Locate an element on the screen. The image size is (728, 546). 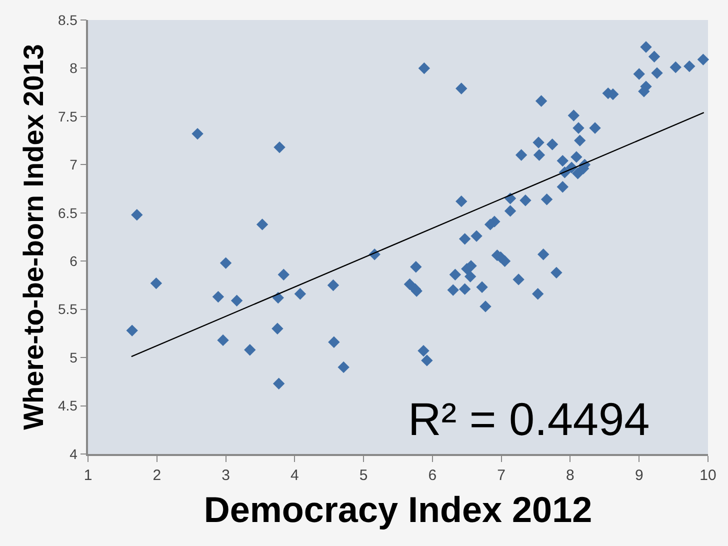
x-tick-label: 5 is located at coordinates (363, 475).